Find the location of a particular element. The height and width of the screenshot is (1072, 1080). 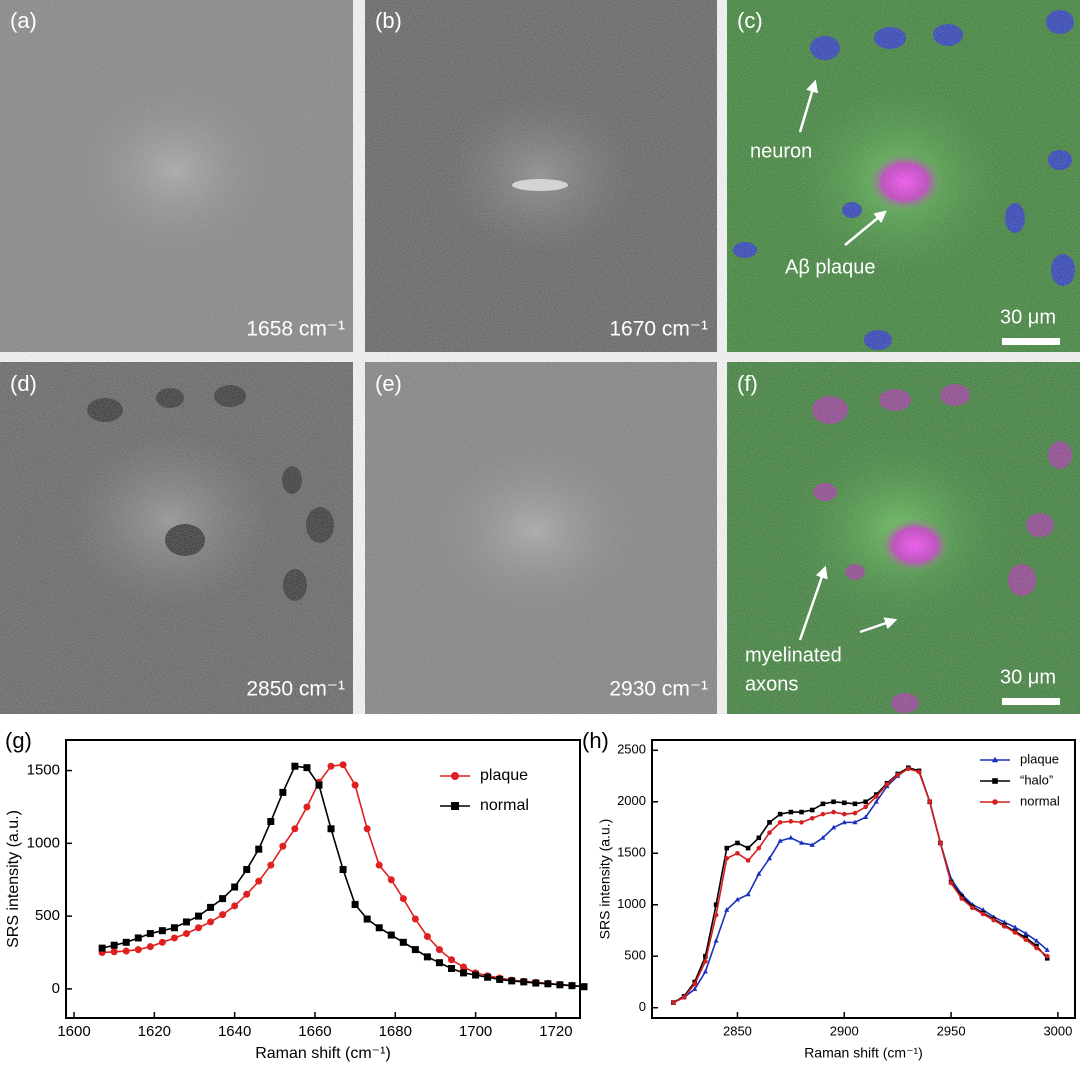

x-tick-label: 1720 is located at coordinates (555, 1031).